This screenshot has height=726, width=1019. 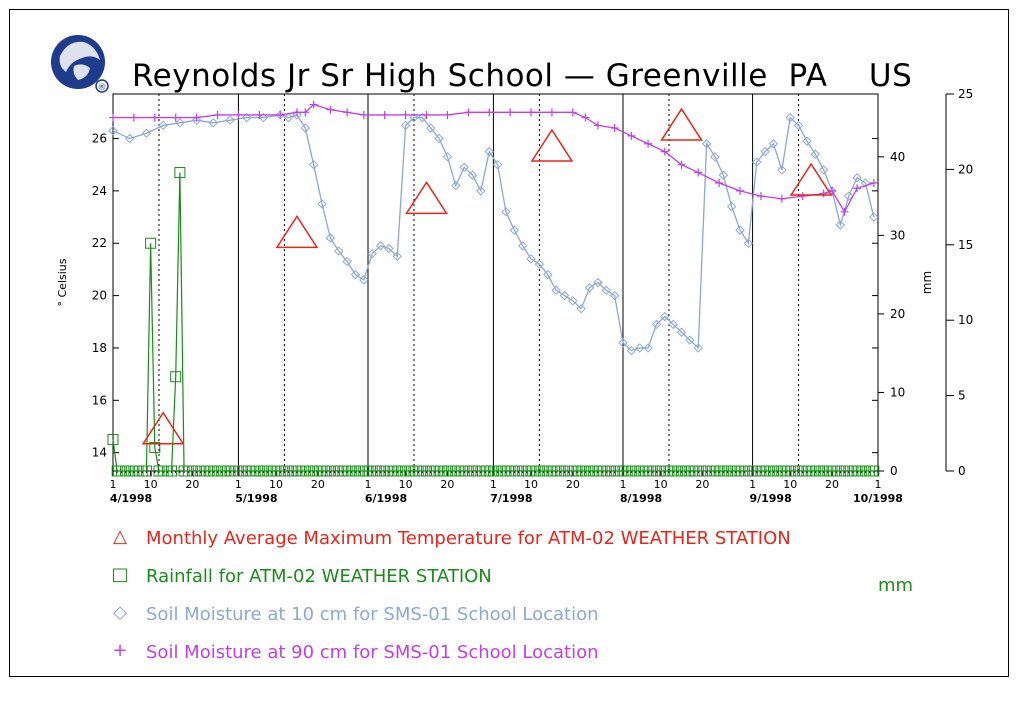 I want to click on y-right-tick-label: 10, so click(x=965, y=320).